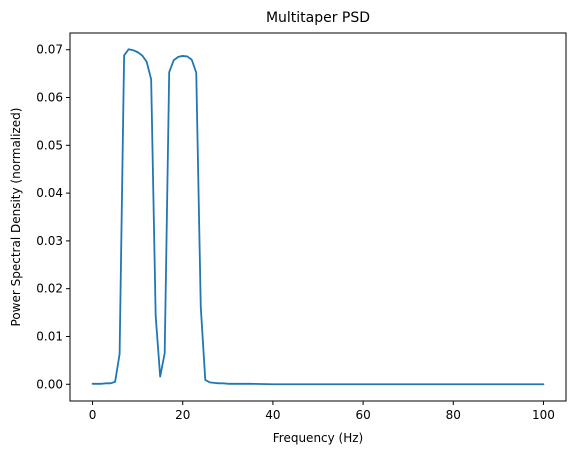 Image resolution: width=576 pixels, height=455 pixels. What do you see at coordinates (318, 438) in the screenshot?
I see `x-axis-label: Frequency (Hz)` at bounding box center [318, 438].